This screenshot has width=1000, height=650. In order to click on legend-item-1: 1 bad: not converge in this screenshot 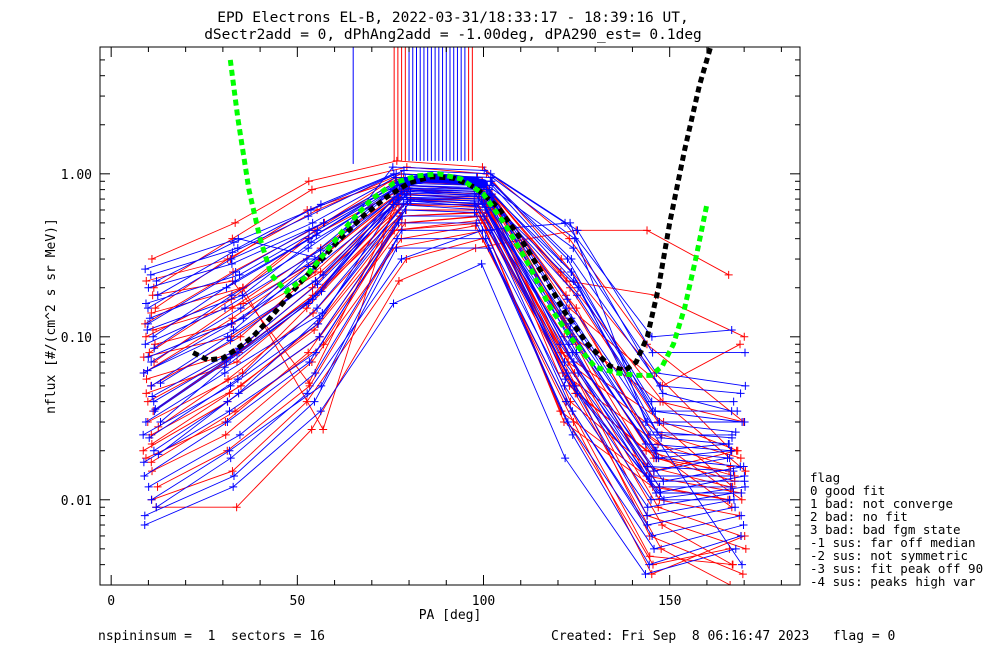, I will do `click(881, 503)`.